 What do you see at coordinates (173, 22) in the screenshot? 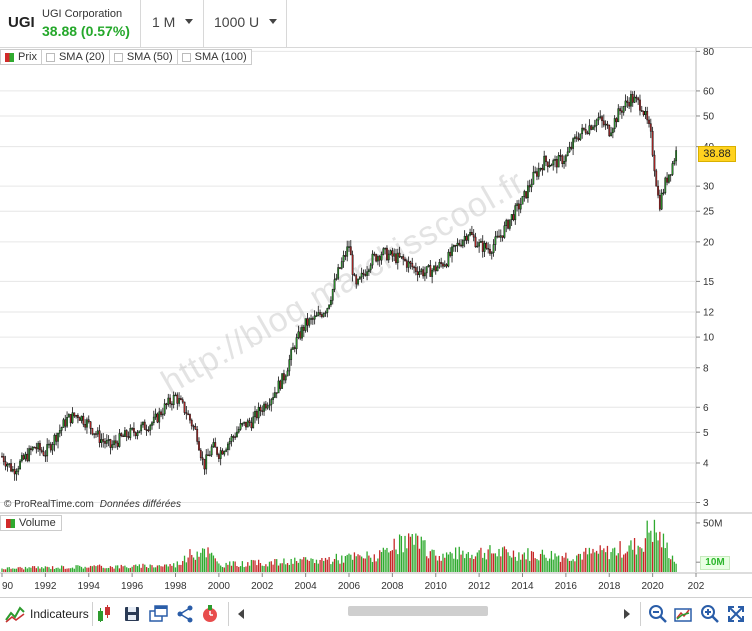
I see `period-dropdown: 1 M` at bounding box center [173, 22].